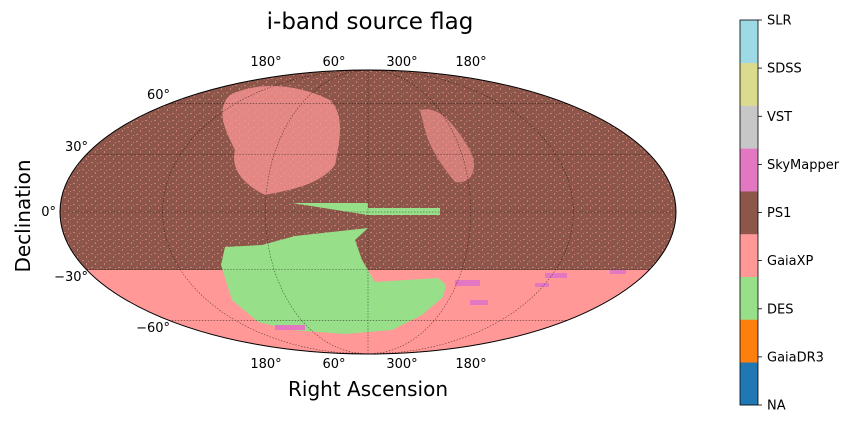 Image resolution: width=854 pixels, height=423 pixels. I want to click on x-axis-label: Right Ascension, so click(368, 389).